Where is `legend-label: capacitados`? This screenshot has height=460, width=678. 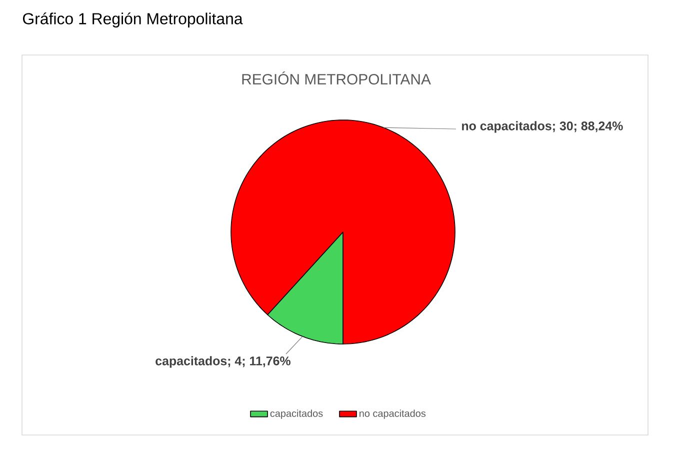
legend-label: capacitados is located at coordinates (296, 414).